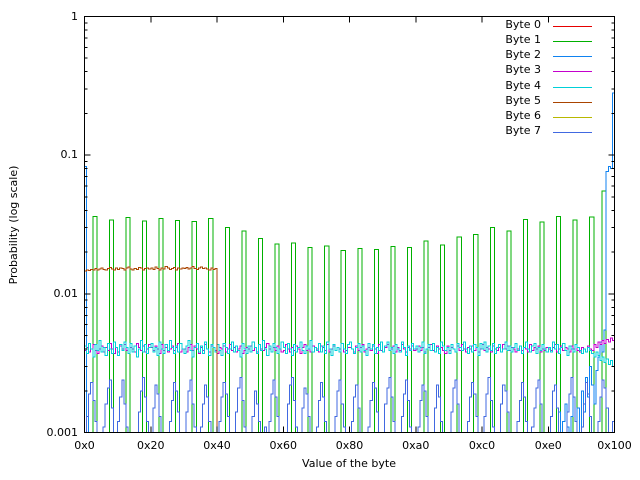  Describe the element at coordinates (74, 16) in the screenshot. I see `y-tick-label: 1` at that location.